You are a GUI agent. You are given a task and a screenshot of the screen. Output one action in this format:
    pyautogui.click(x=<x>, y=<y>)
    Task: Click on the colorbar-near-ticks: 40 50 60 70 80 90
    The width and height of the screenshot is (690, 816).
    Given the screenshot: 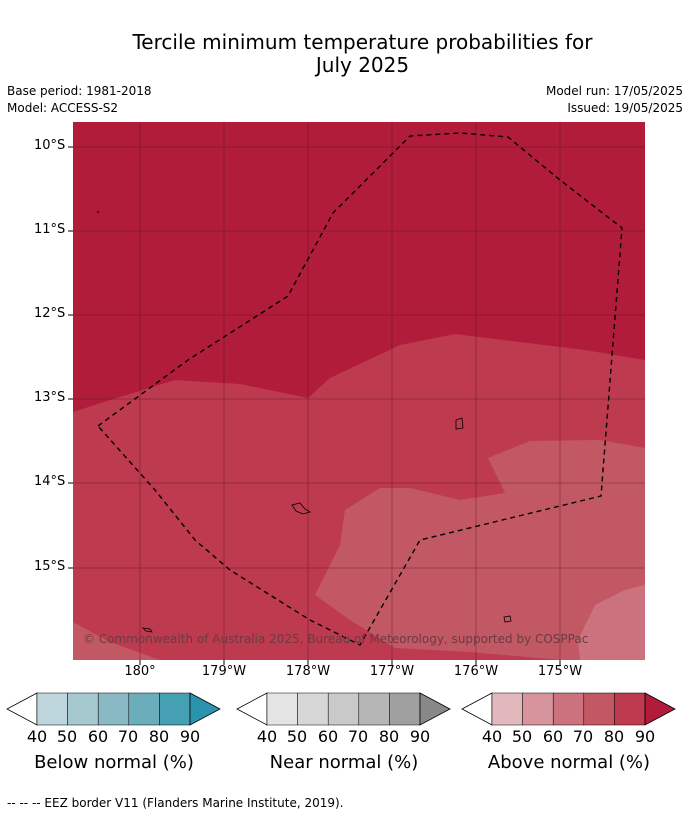 What is the action you would take?
    pyautogui.click(x=344, y=737)
    